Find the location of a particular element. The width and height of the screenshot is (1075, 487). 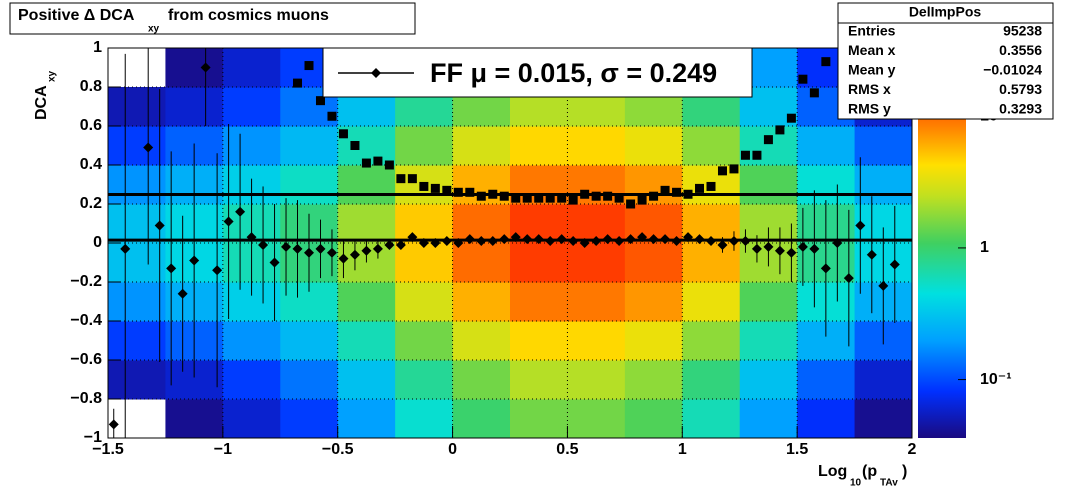

stats-label: RMS y is located at coordinates (869, 109).